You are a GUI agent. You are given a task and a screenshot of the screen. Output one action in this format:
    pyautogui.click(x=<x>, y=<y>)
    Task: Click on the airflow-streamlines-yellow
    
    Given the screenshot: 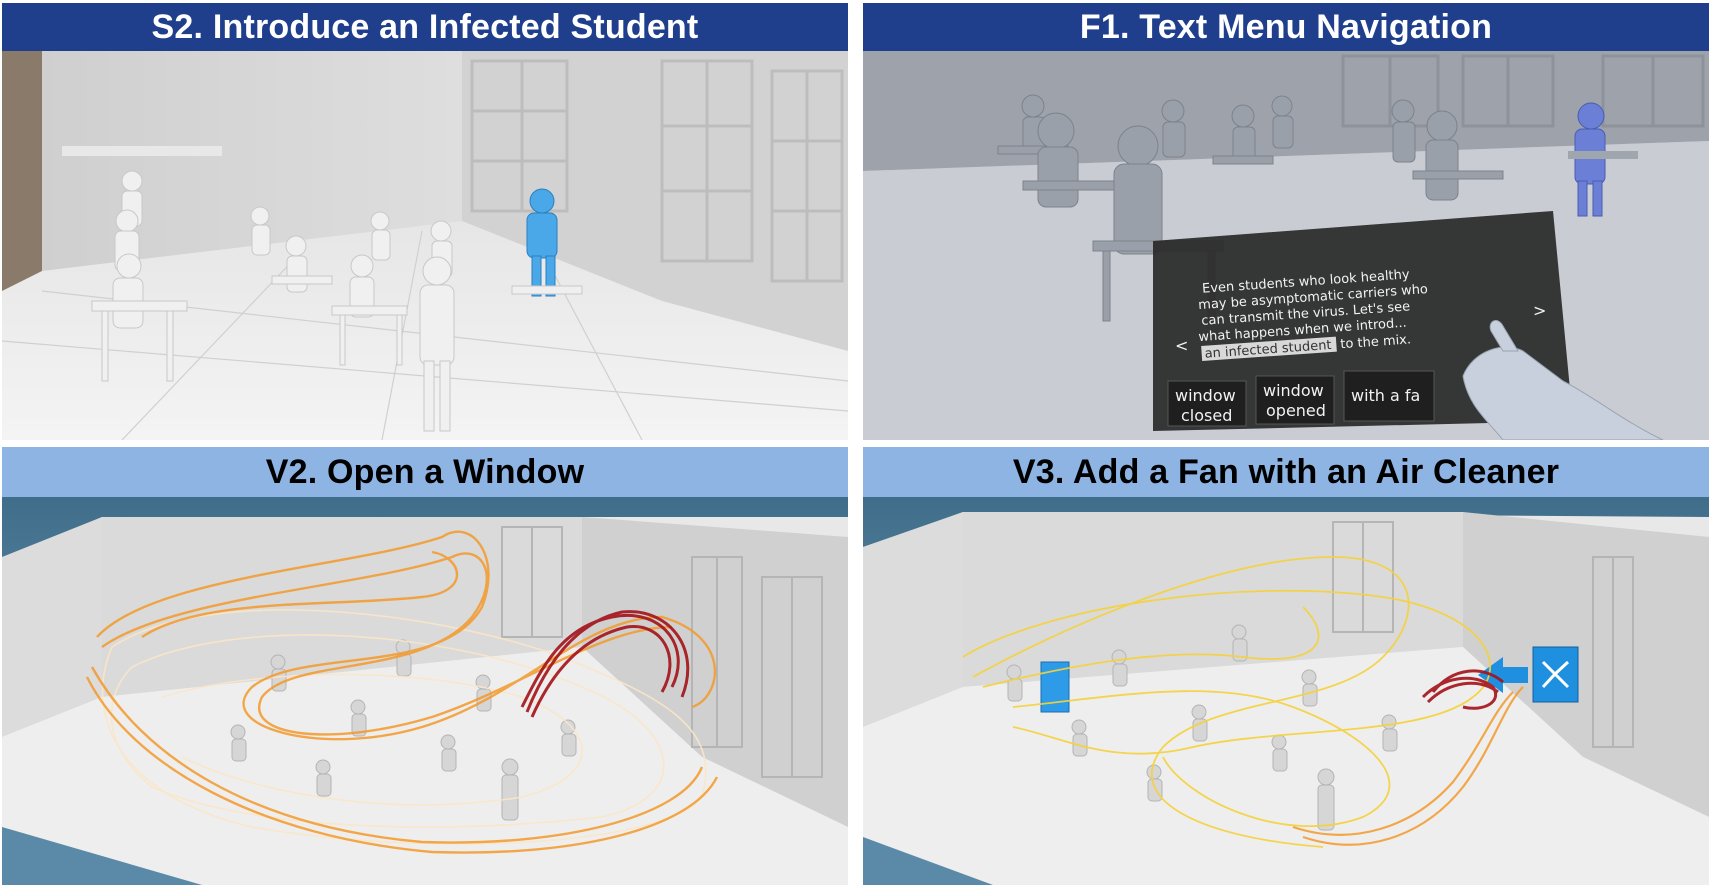 What is the action you would take?
    pyautogui.click(x=1226, y=702)
    